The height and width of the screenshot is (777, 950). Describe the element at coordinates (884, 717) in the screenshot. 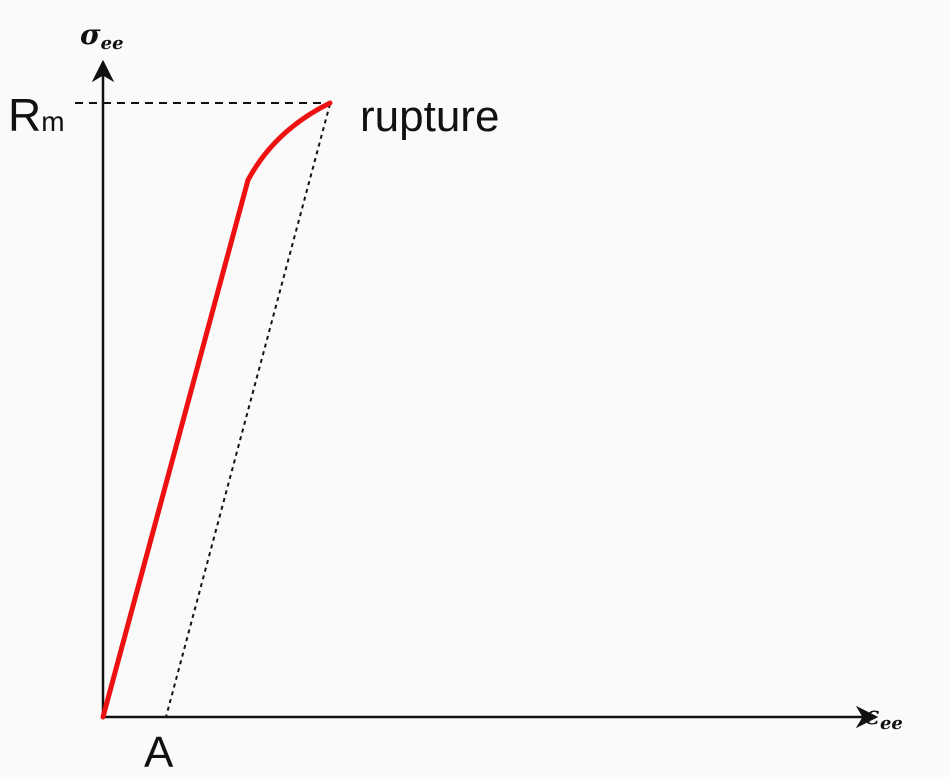

I see `x-axis-label: εee` at that location.